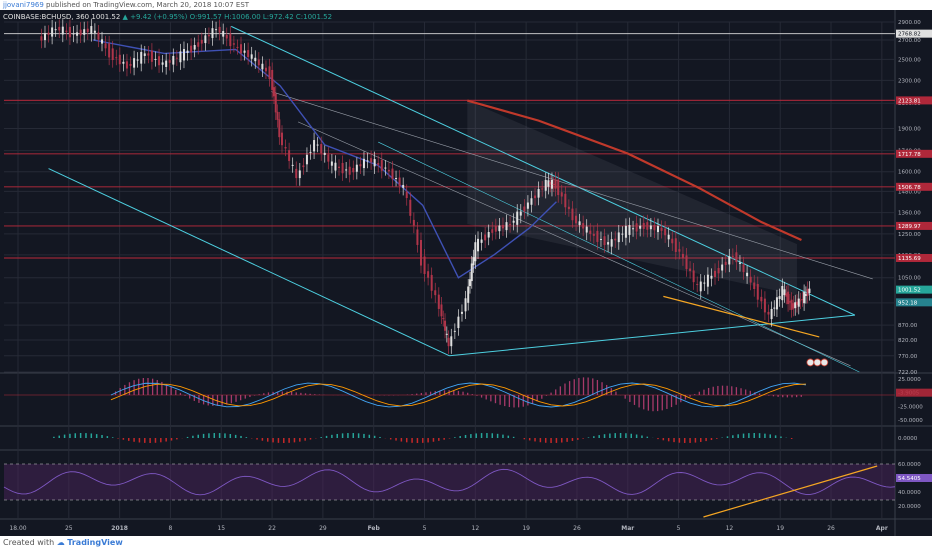 The image size is (932, 550). I want to click on price-label-4: 1289.97, so click(909, 227).